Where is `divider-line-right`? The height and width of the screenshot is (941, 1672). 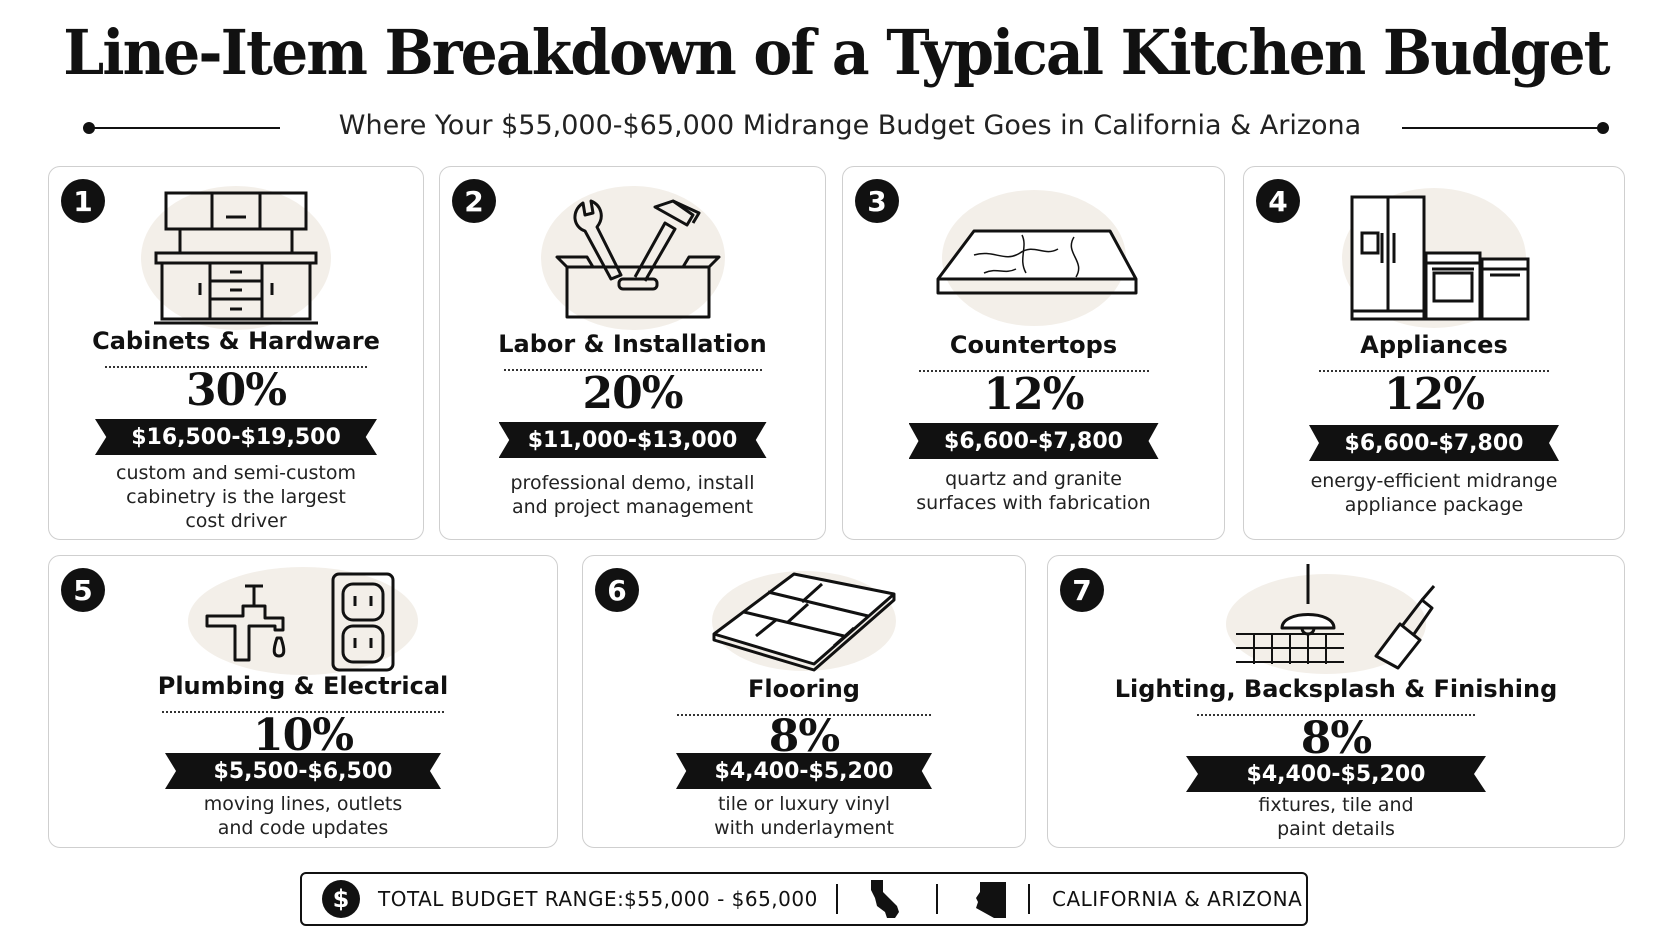 divider-line-right is located at coordinates (1502, 128).